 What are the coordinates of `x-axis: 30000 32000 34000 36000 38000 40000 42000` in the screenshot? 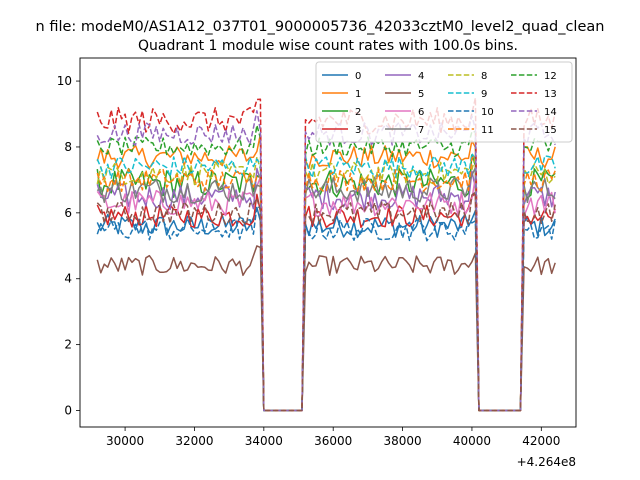 It's located at (333, 437).